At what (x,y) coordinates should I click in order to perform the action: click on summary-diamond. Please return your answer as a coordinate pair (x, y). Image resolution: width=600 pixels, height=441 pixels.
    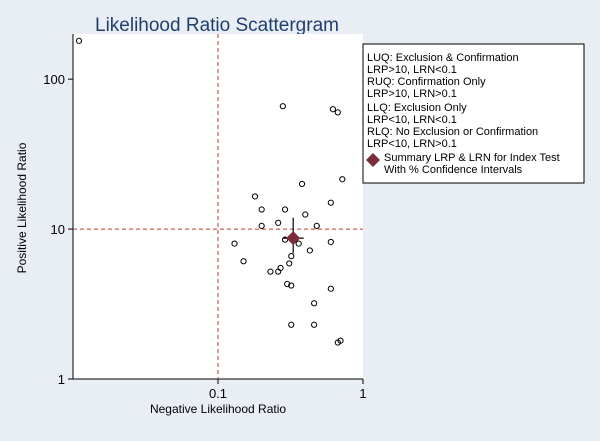
    Looking at the image, I should click on (293, 238).